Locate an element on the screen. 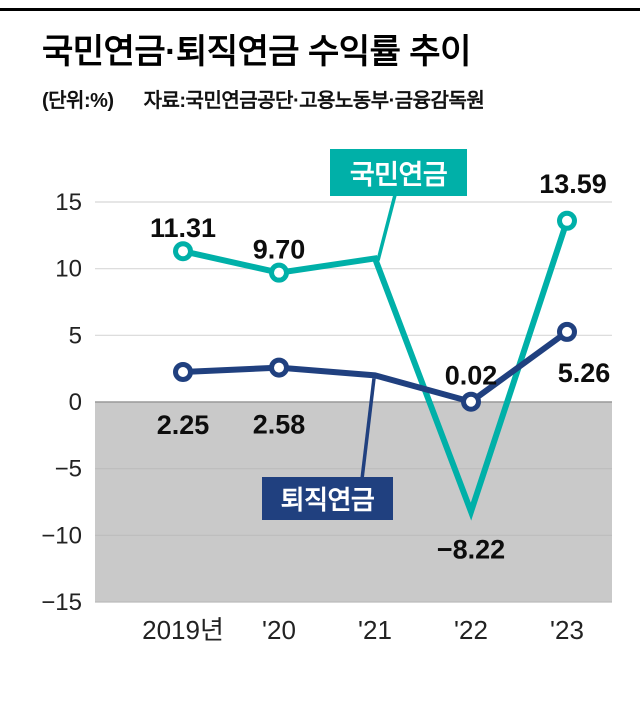  page-title: 국민연금·퇴직연금 수익률 추이 is located at coordinates (256, 52).